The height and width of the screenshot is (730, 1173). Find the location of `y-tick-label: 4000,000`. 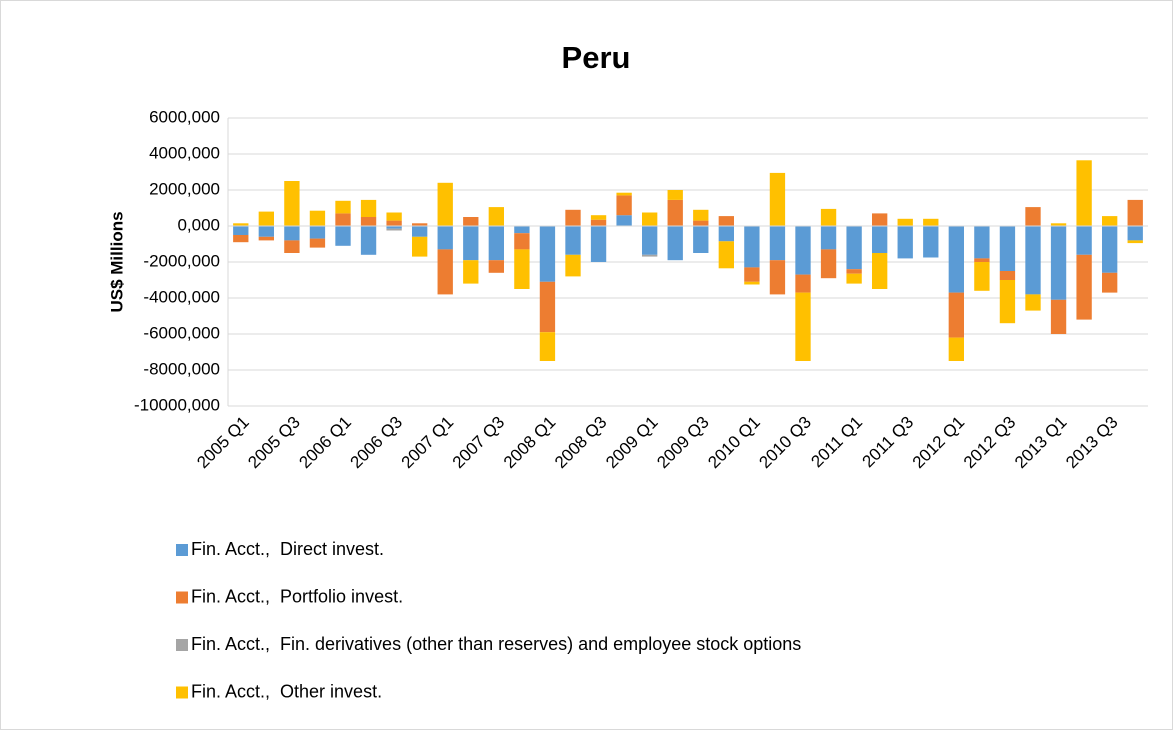

y-tick-label: 4000,000 is located at coordinates (184, 152).